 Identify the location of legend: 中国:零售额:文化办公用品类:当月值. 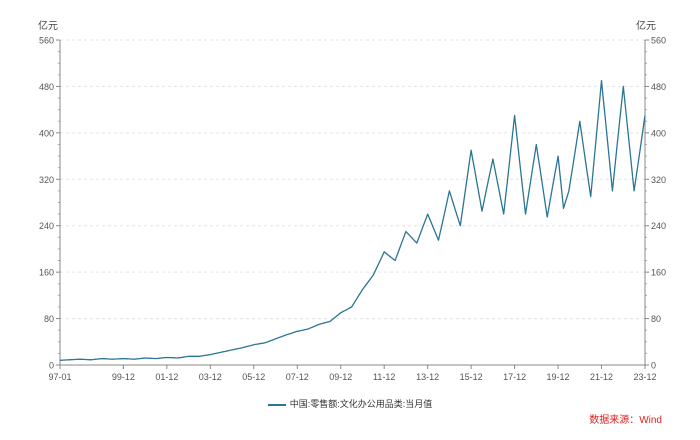
(350, 403).